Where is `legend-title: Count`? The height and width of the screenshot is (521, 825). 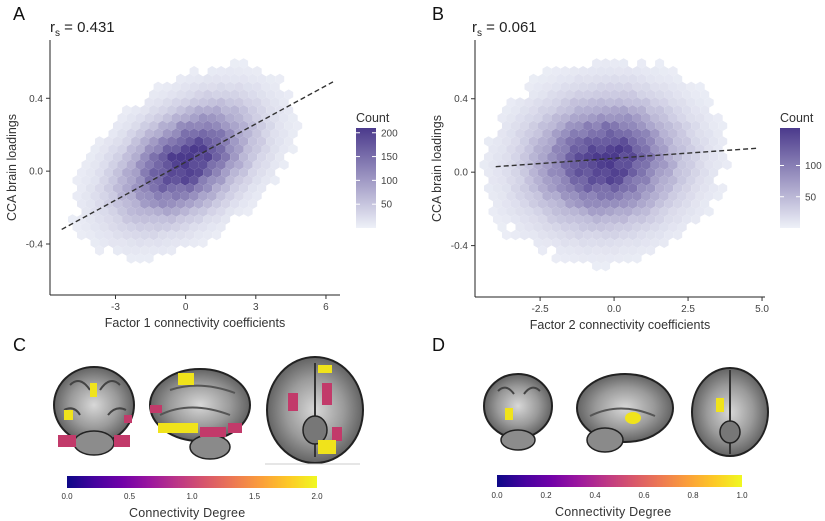 legend-title: Count is located at coordinates (373, 118).